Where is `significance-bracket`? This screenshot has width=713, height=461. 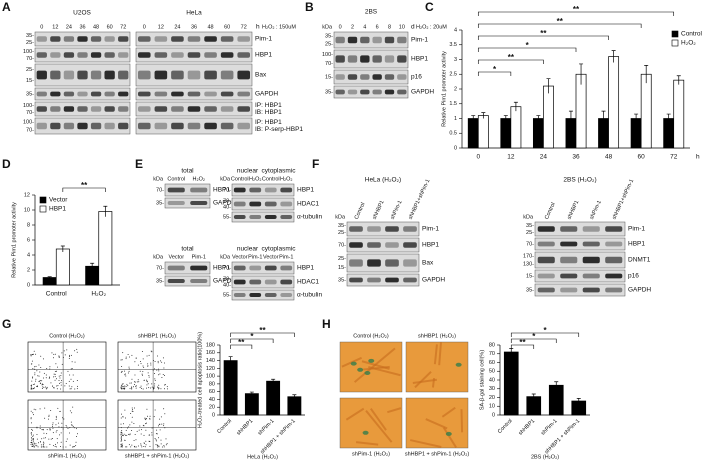 significance-bracket is located at coordinates (543, 37).